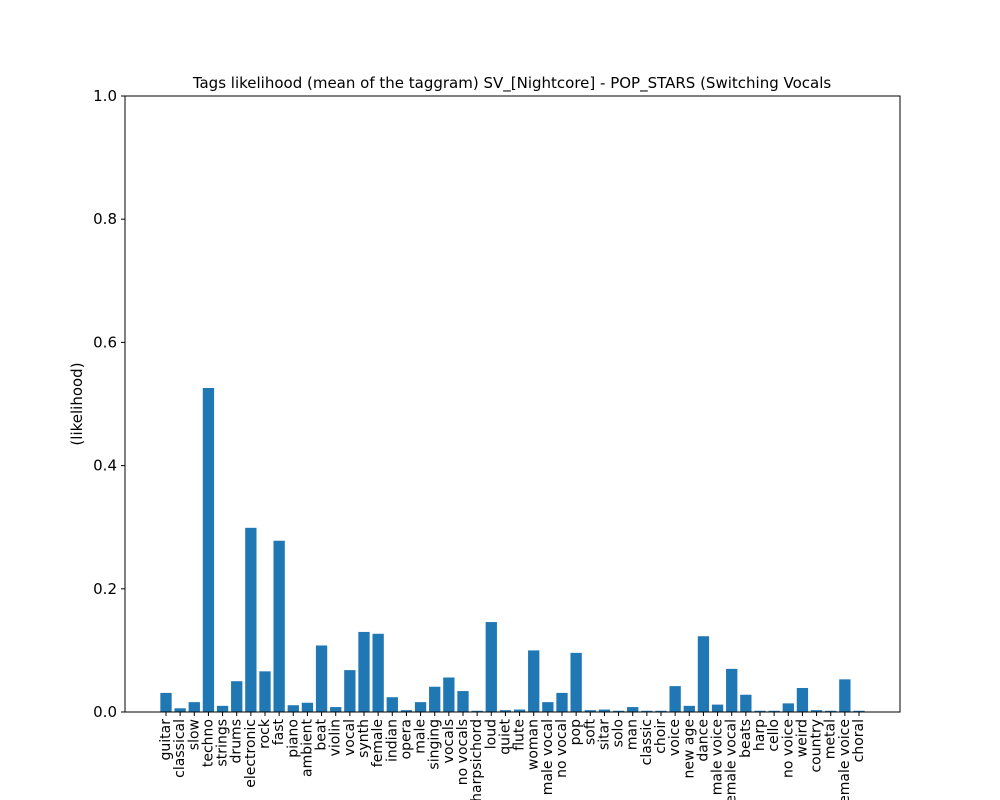  Describe the element at coordinates (435, 744) in the screenshot. I see `x-tick-label: singing` at that location.